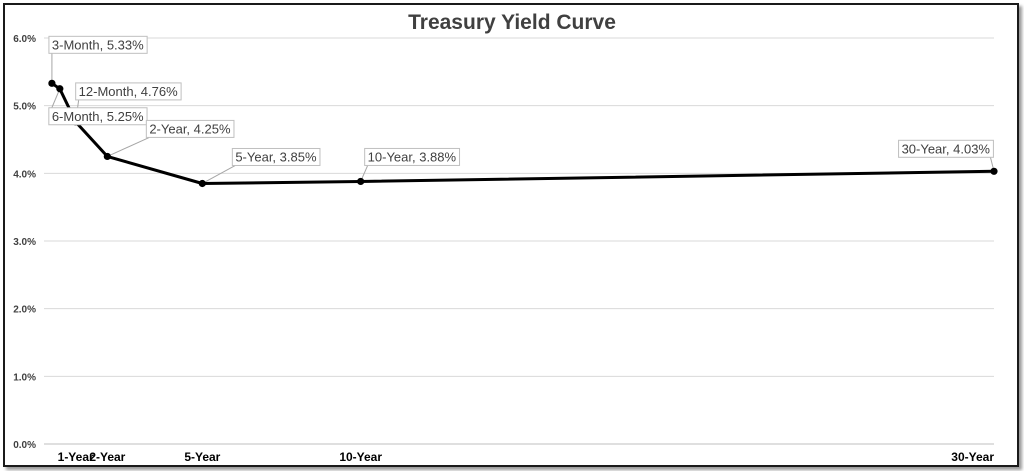 This screenshot has height=471, width=1024. I want to click on data-label: 5-Year, 3.85%, so click(276, 156).